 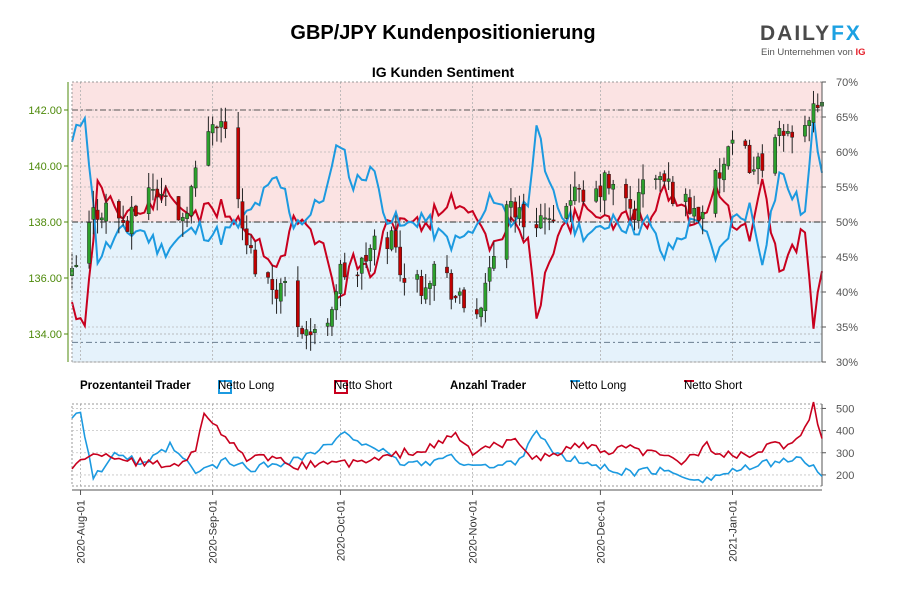 What do you see at coordinates (811, 34) in the screenshot?
I see `logo-wordmark: DAILYFX` at bounding box center [811, 34].